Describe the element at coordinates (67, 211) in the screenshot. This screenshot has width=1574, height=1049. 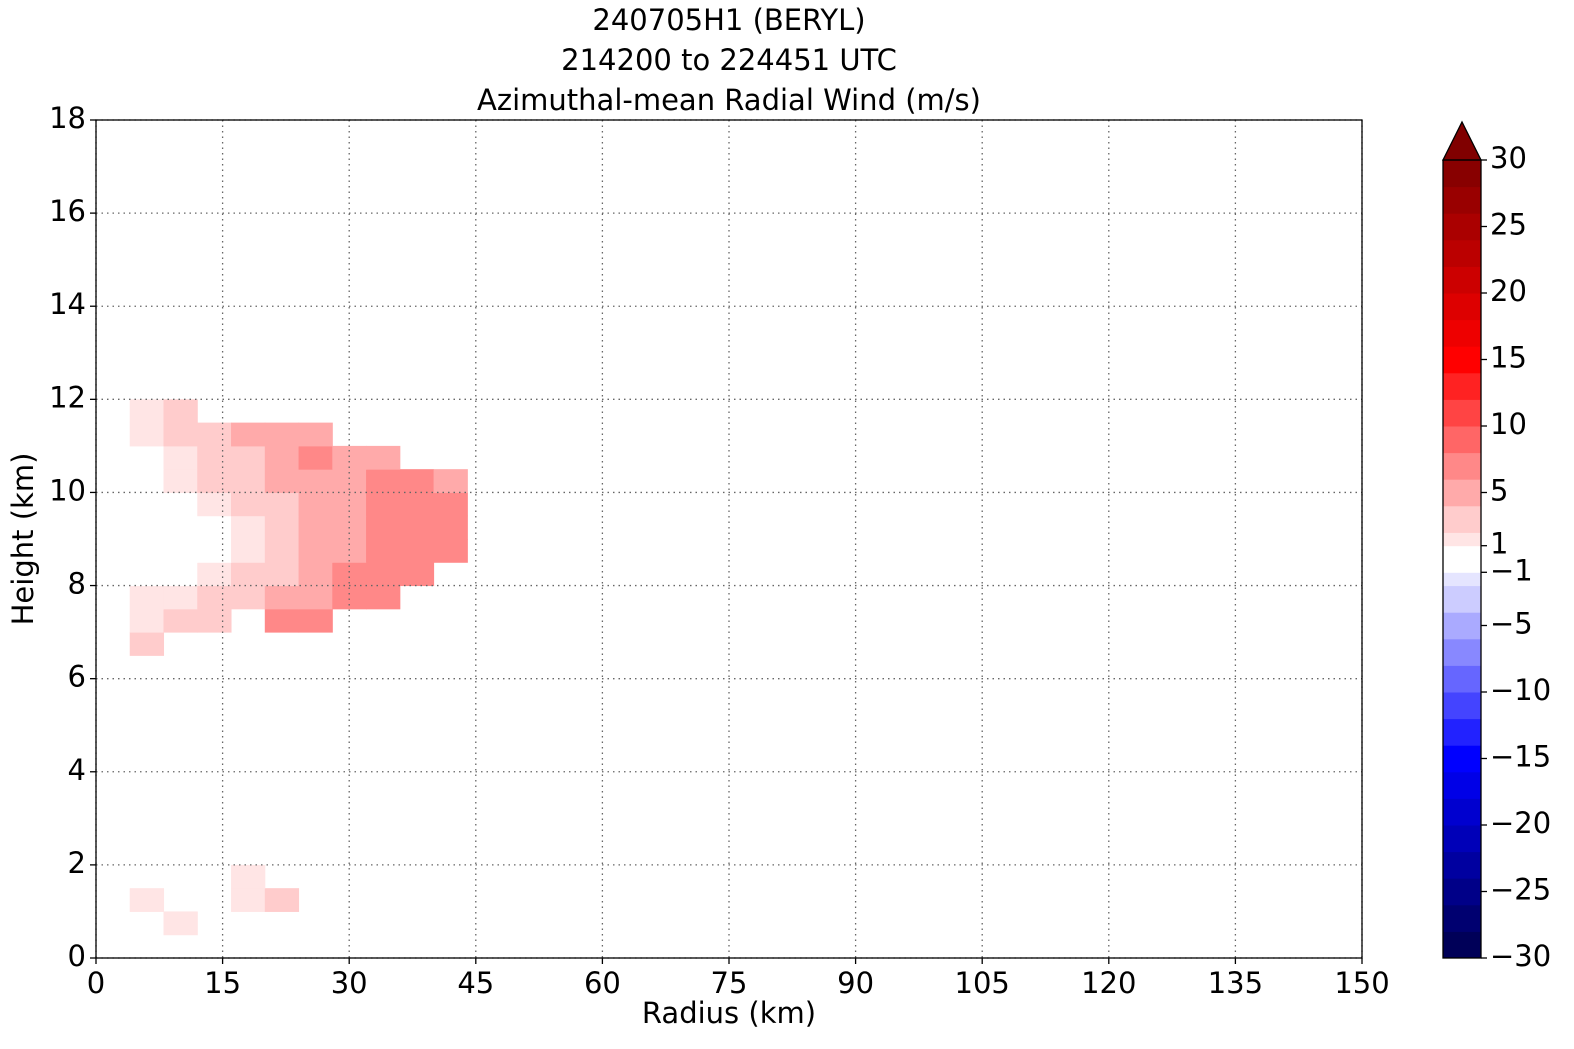
I see `y-tick-label: 16` at that location.